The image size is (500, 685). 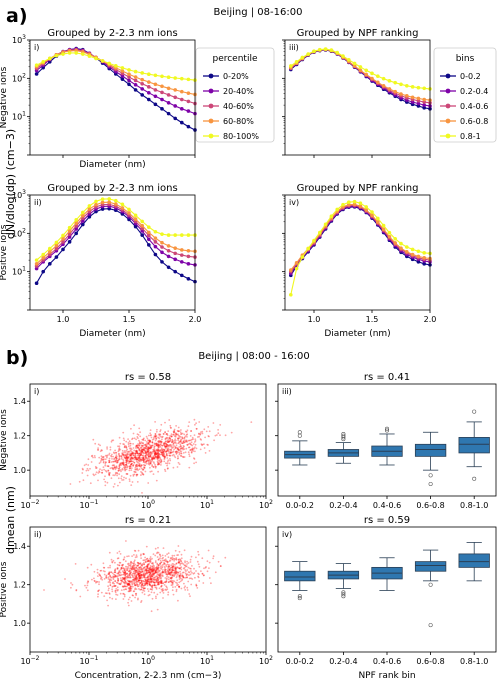 I want to click on series-line, so click(x=360, y=238).